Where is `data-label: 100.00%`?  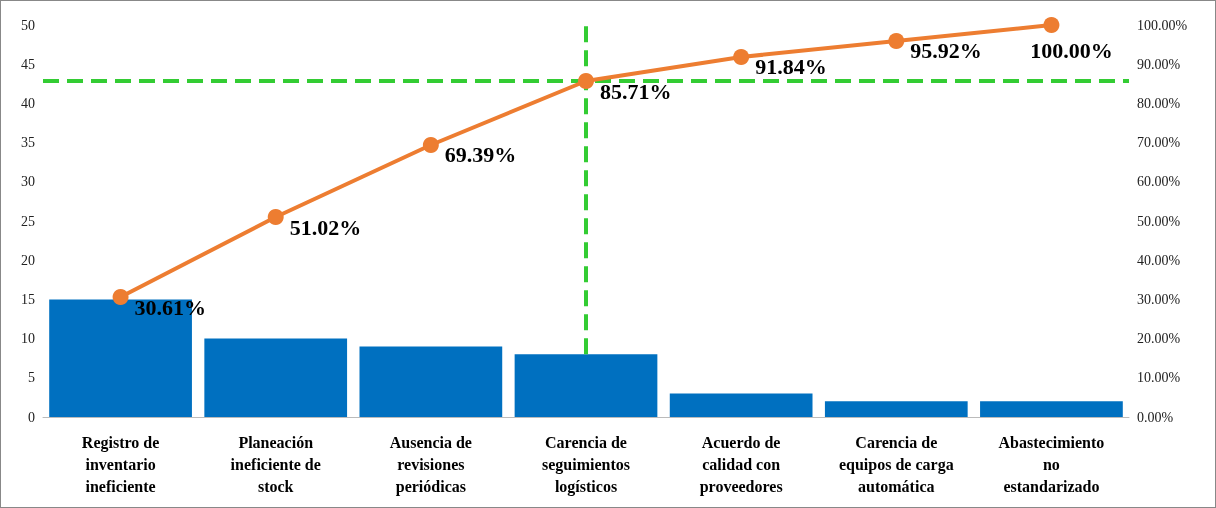
data-label: 100.00% is located at coordinates (1071, 50).